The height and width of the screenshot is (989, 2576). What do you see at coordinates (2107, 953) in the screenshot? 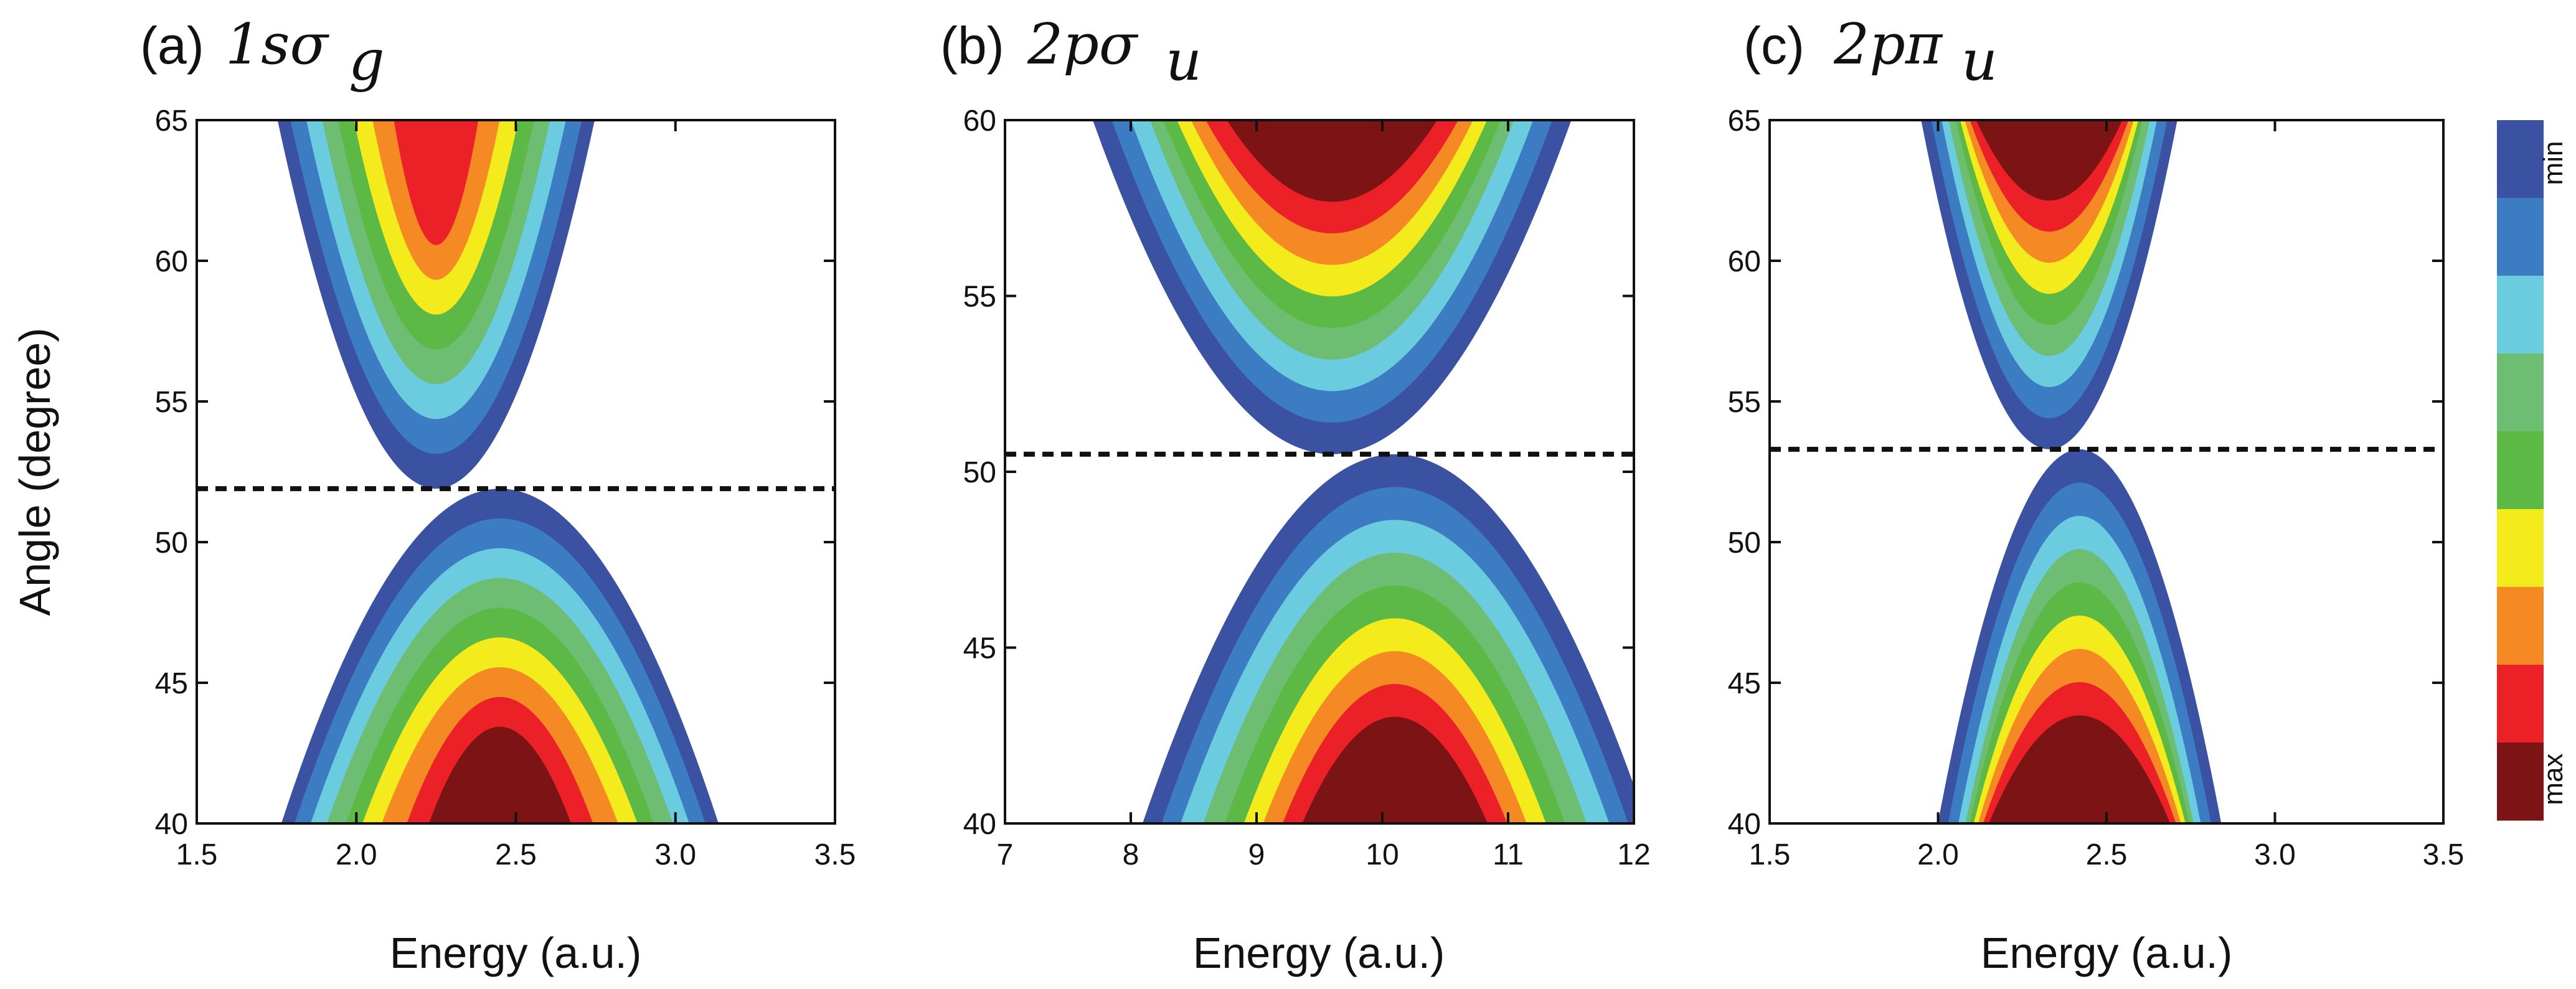
I see `panel-c-xlabel: Energy (a.u.)` at bounding box center [2107, 953].